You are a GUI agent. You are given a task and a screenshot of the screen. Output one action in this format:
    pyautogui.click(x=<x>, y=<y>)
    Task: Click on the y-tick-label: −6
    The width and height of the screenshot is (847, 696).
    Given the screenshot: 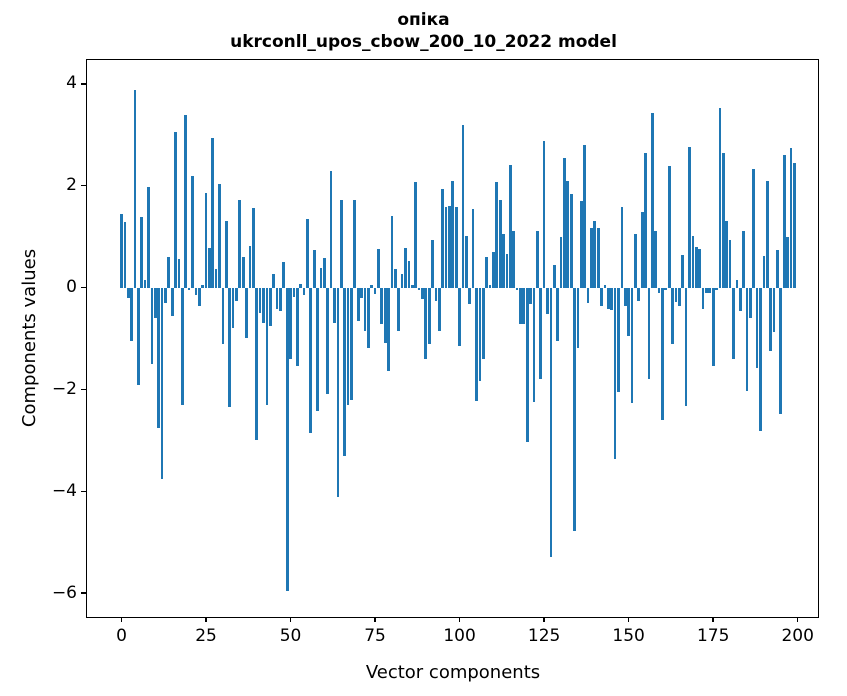 What is the action you would take?
    pyautogui.click(x=64, y=592)
    